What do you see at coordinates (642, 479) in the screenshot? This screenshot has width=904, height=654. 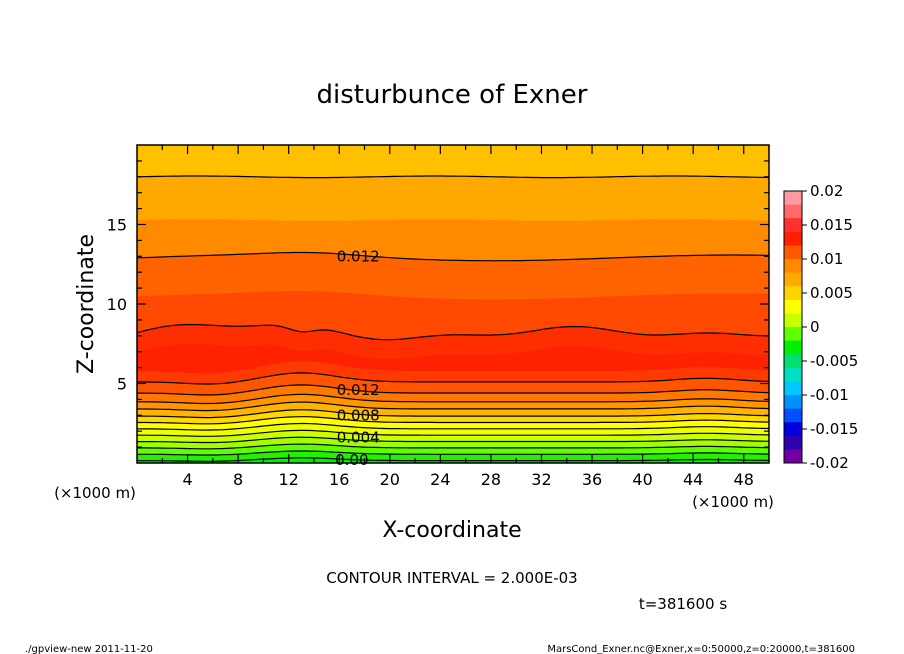 I see `x-tick-label: 40` at bounding box center [642, 479].